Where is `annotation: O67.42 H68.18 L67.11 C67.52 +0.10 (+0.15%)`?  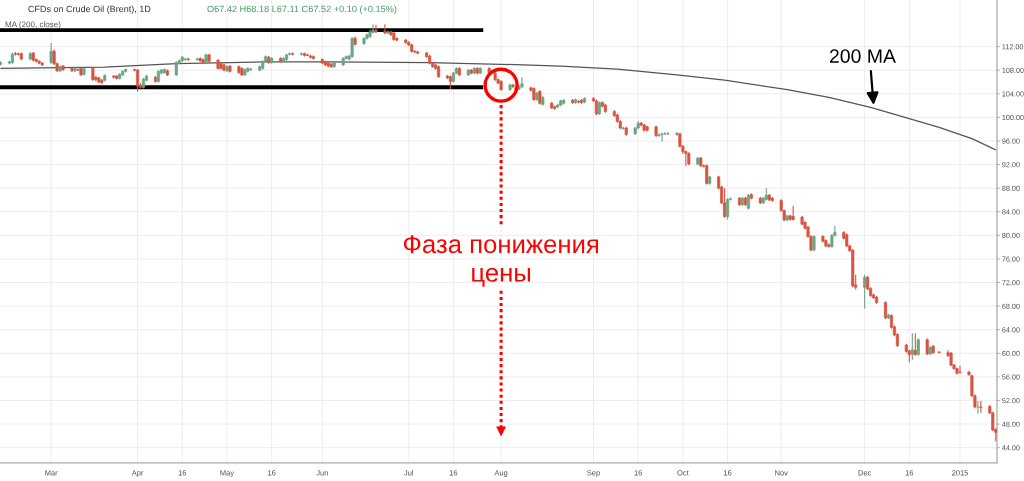 annotation: O67.42 H68.18 L67.11 C67.52 +0.10 (+0.15%) is located at coordinates (302, 9).